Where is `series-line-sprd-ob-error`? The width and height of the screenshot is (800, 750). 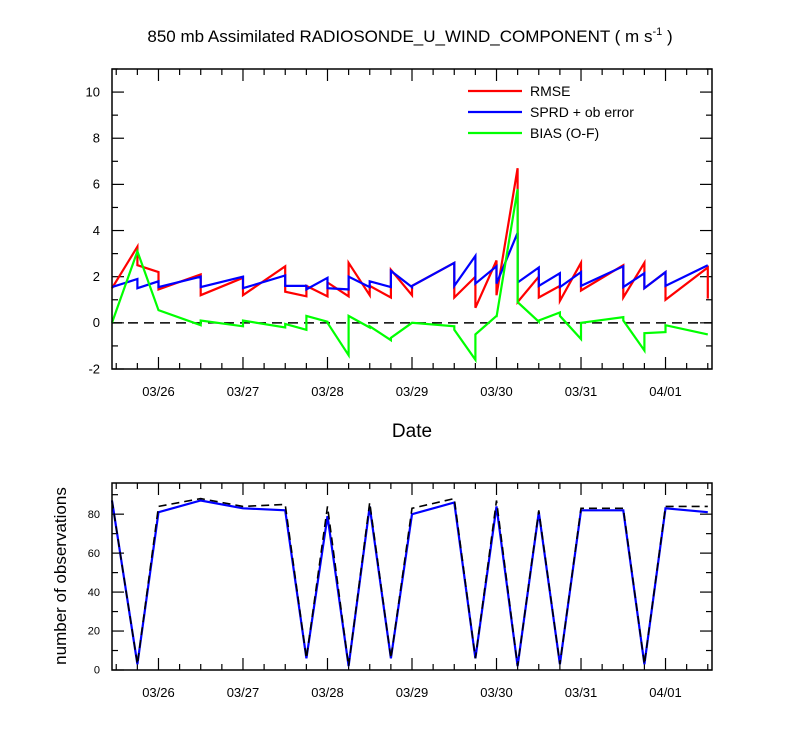
series-line-sprd-ob-error is located at coordinates (410, 262).